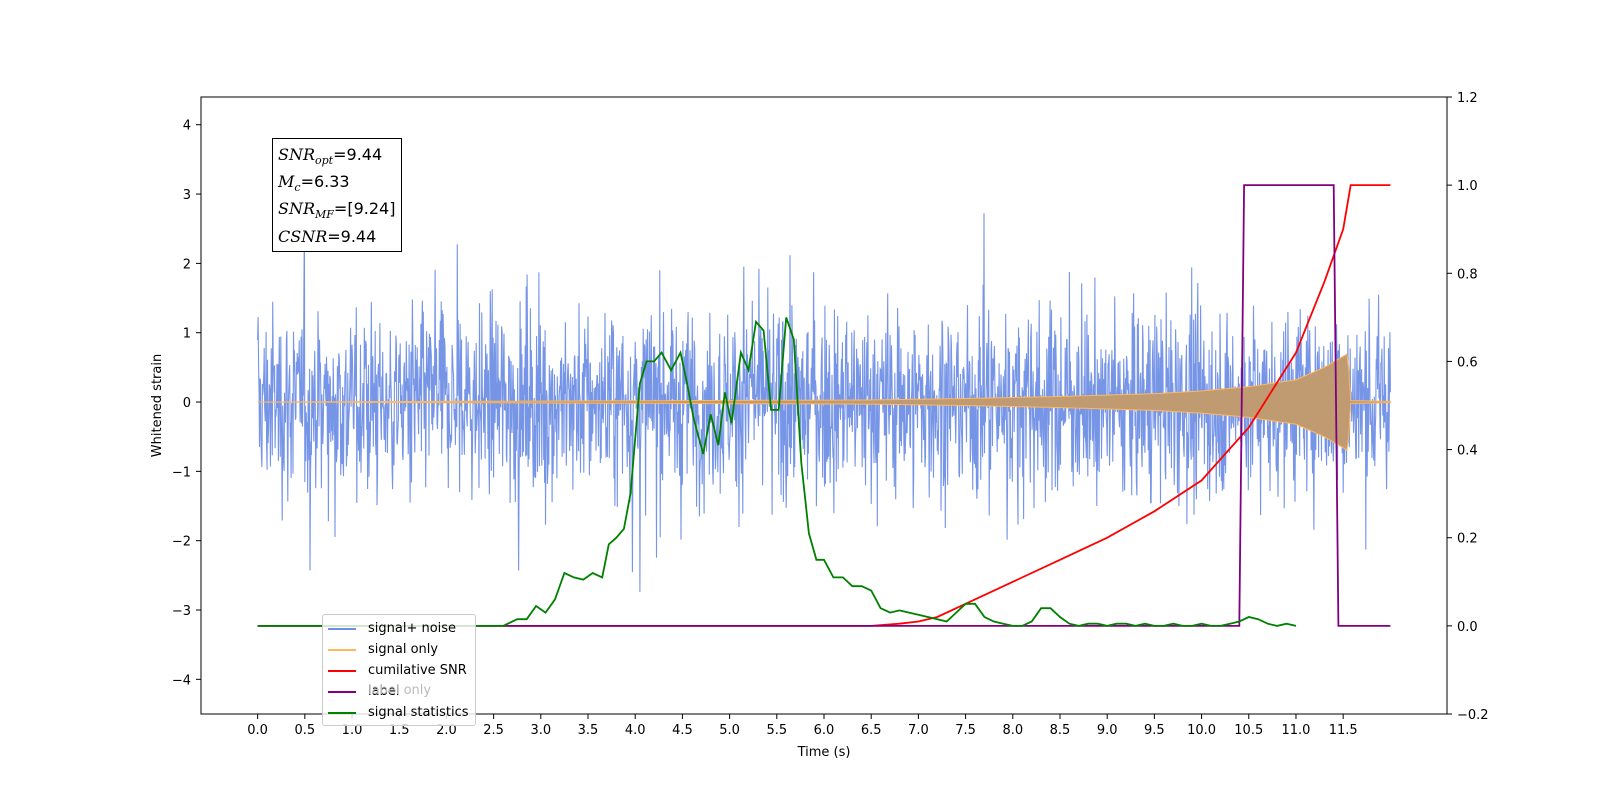 Image resolution: width=1600 pixels, height=800 pixels. I want to click on x-tick-label: 10.5, so click(1248, 730).